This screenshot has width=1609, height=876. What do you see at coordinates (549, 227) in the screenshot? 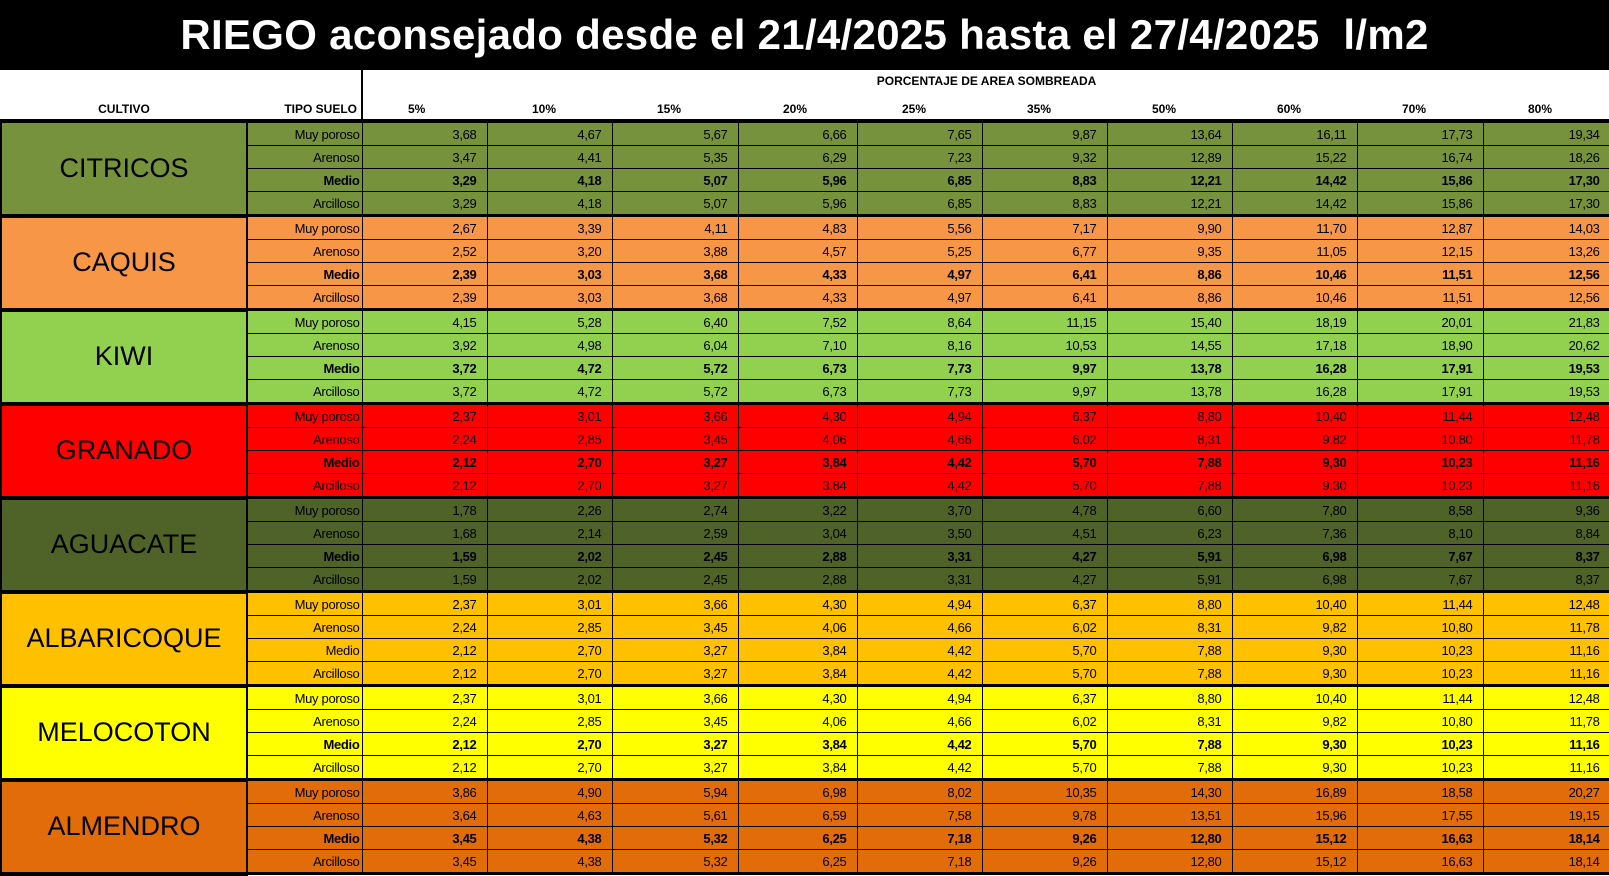
I see `value-cell: 3,39` at bounding box center [549, 227].